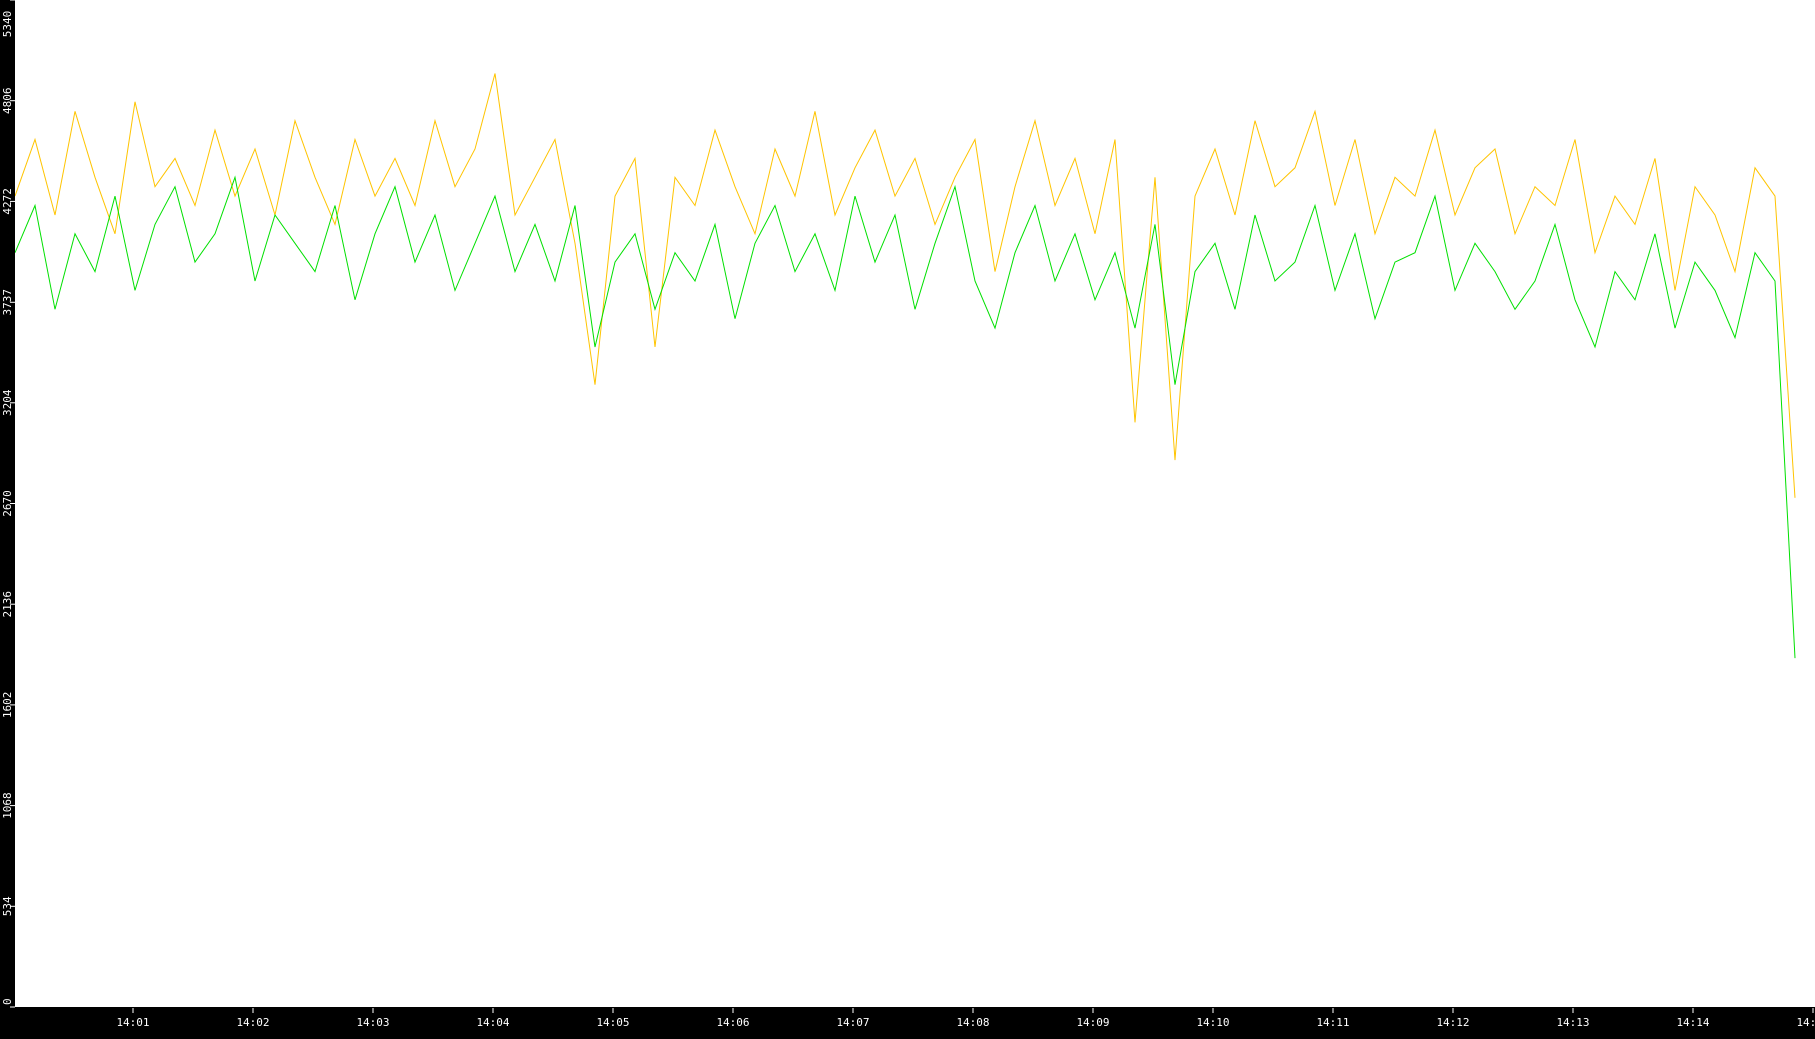 This screenshot has width=1815, height=1039. I want to click on x-tick-label: 14:12, so click(1452, 1022).